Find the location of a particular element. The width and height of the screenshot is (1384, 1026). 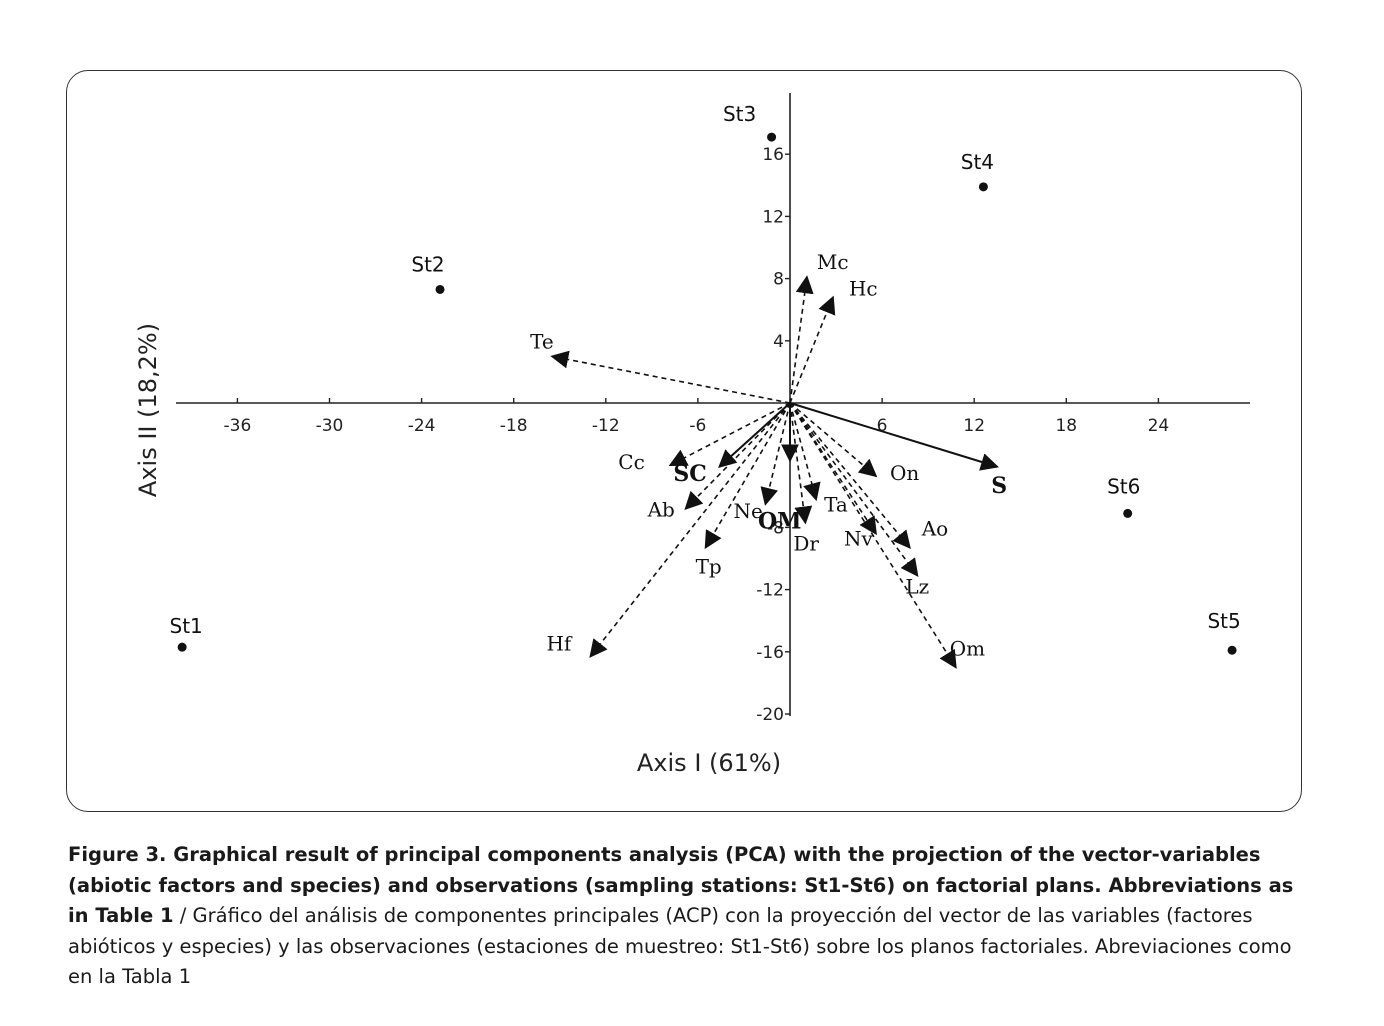

y-tick-label: -12 is located at coordinates (770, 591).